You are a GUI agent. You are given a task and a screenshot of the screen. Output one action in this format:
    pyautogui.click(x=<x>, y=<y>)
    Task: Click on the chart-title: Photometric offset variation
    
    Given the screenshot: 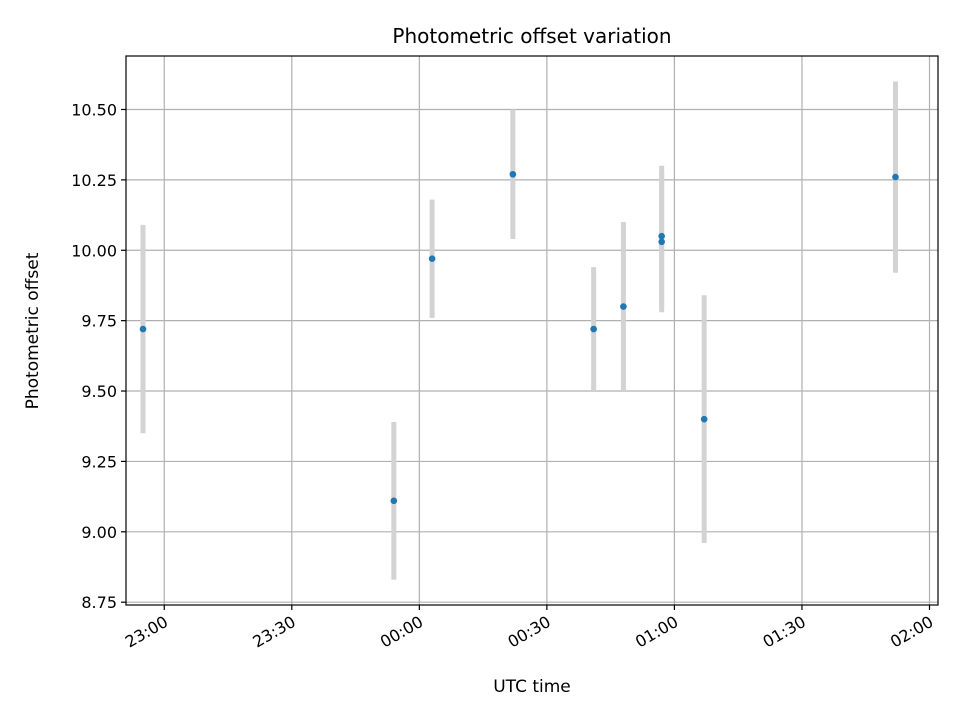 What is the action you would take?
    pyautogui.click(x=531, y=36)
    